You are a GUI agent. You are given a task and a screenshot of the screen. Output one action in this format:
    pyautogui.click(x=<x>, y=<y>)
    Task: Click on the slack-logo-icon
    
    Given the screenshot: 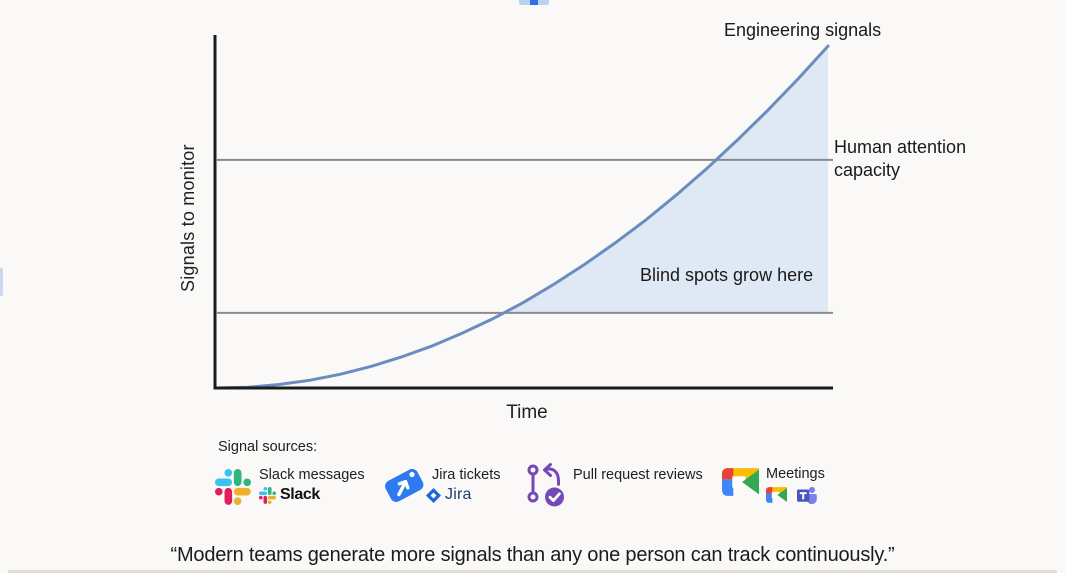 What is the action you would take?
    pyautogui.click(x=233, y=487)
    